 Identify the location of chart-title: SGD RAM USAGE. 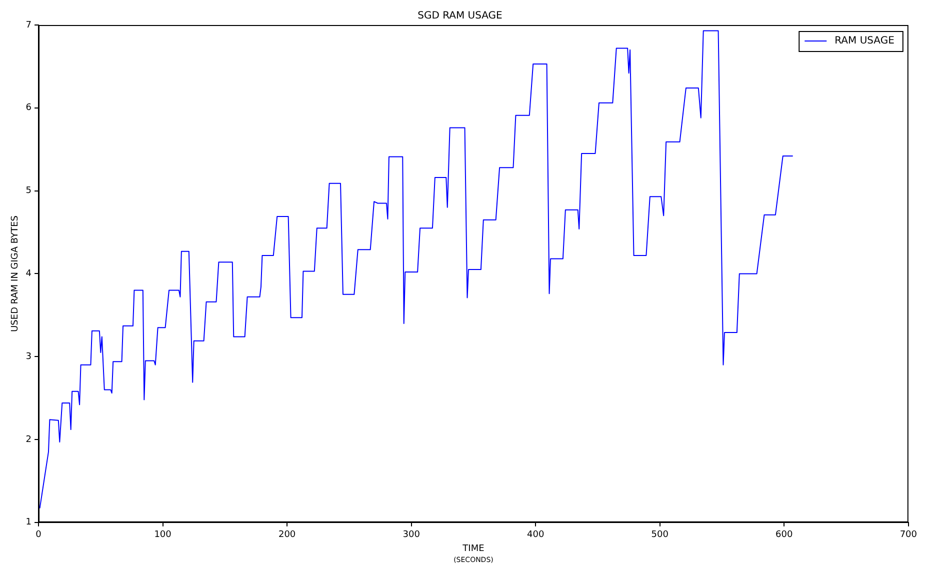
(460, 16).